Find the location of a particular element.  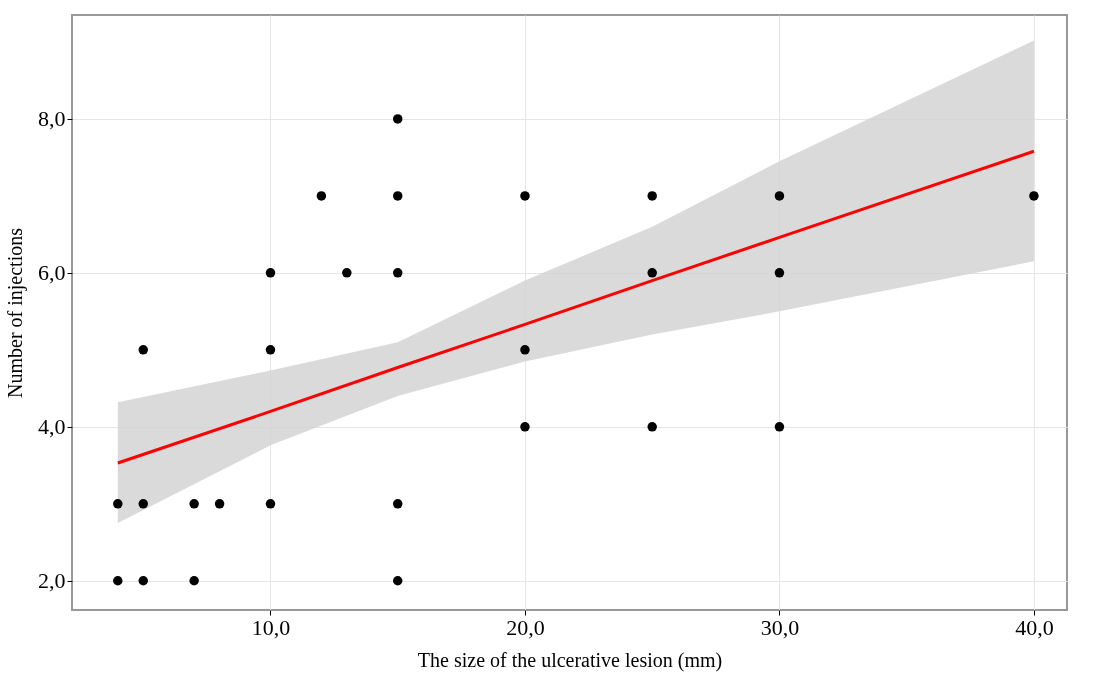

y-tick-label: 8,0 is located at coordinates (52, 119).